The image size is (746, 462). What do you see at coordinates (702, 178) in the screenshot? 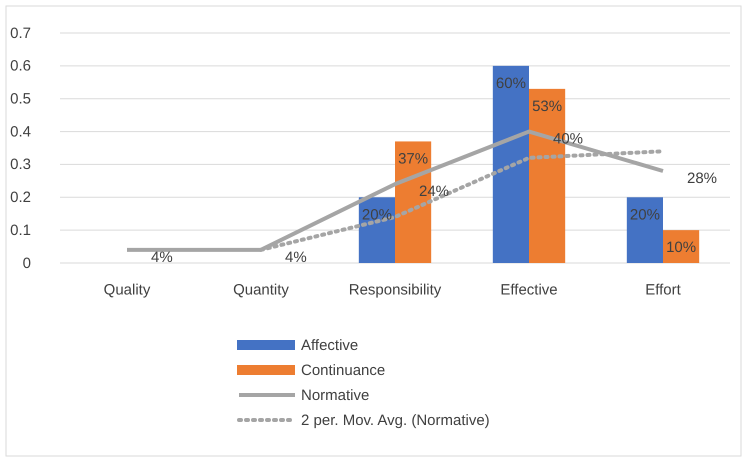
I see `data-label: 28%` at bounding box center [702, 178].